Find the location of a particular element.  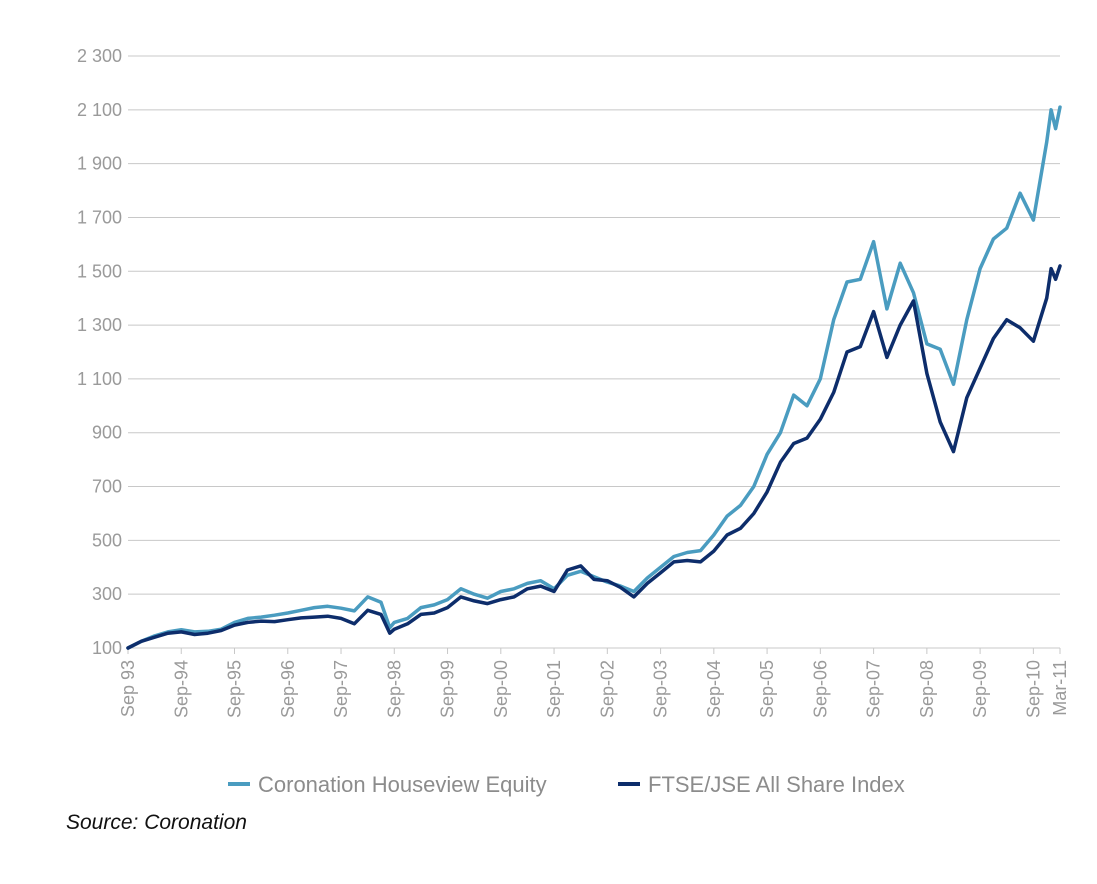

y-tick-label: 700 is located at coordinates (107, 487).